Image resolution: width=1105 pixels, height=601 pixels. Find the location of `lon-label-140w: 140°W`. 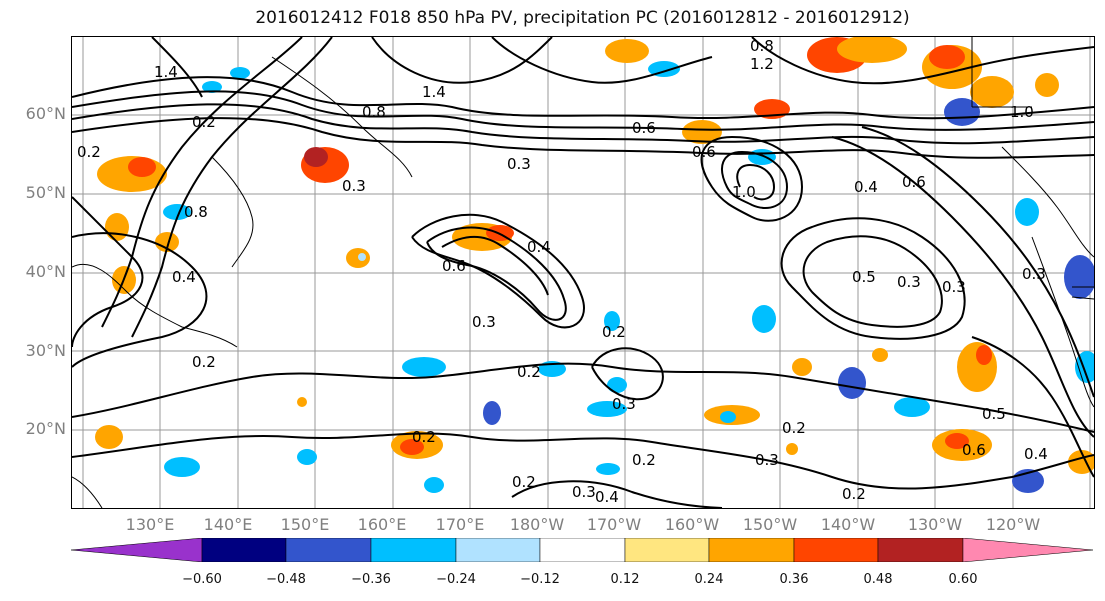

lon-label-140w: 140°W is located at coordinates (848, 524).